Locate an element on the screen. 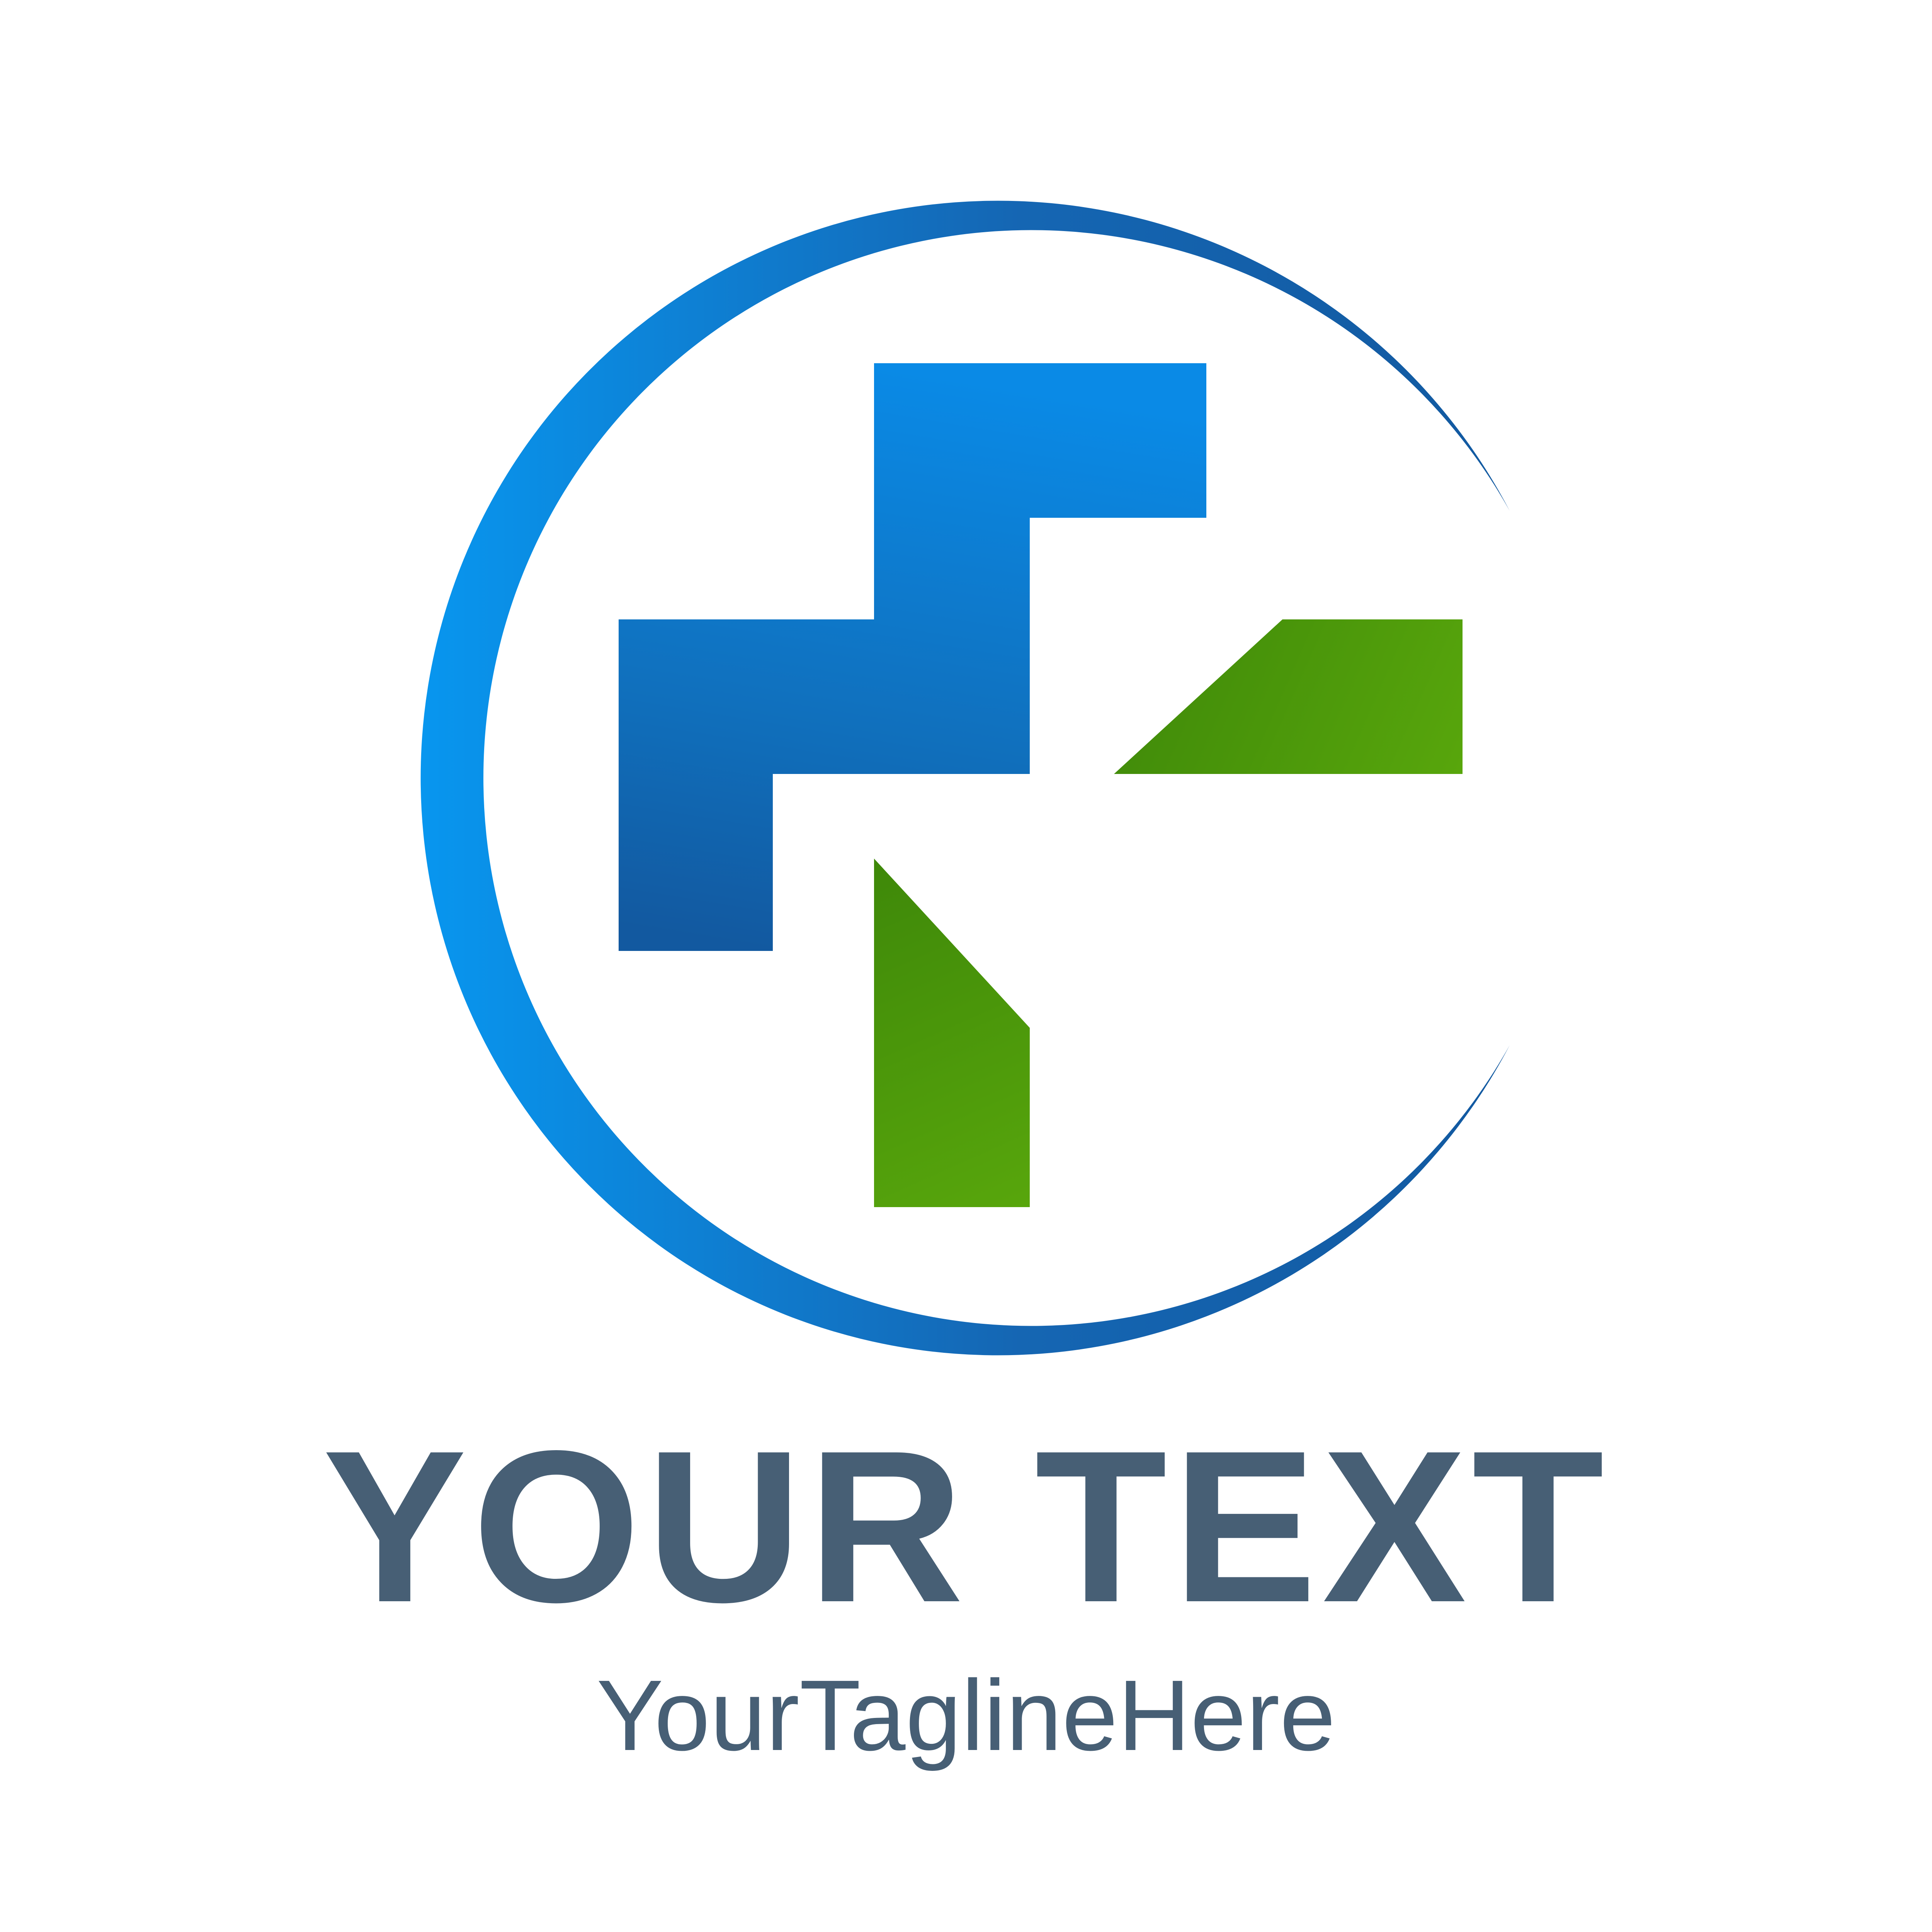  blue-cross-shape is located at coordinates (913, 657).